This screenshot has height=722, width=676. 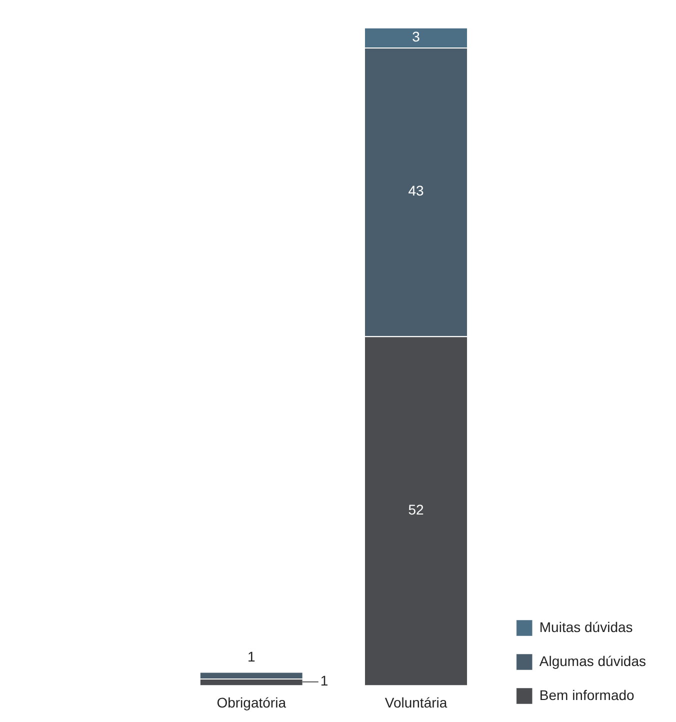 What do you see at coordinates (416, 190) in the screenshot?
I see `data-label: 43` at bounding box center [416, 190].